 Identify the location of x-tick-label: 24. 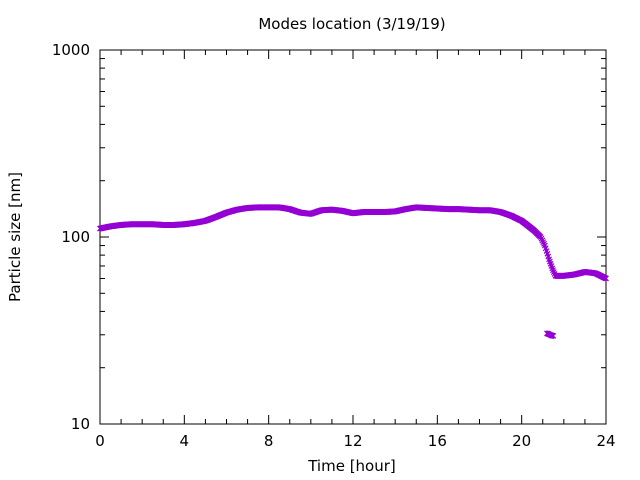
(605, 441).